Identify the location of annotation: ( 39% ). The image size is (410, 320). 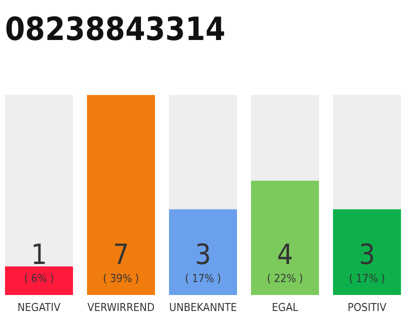
(121, 278).